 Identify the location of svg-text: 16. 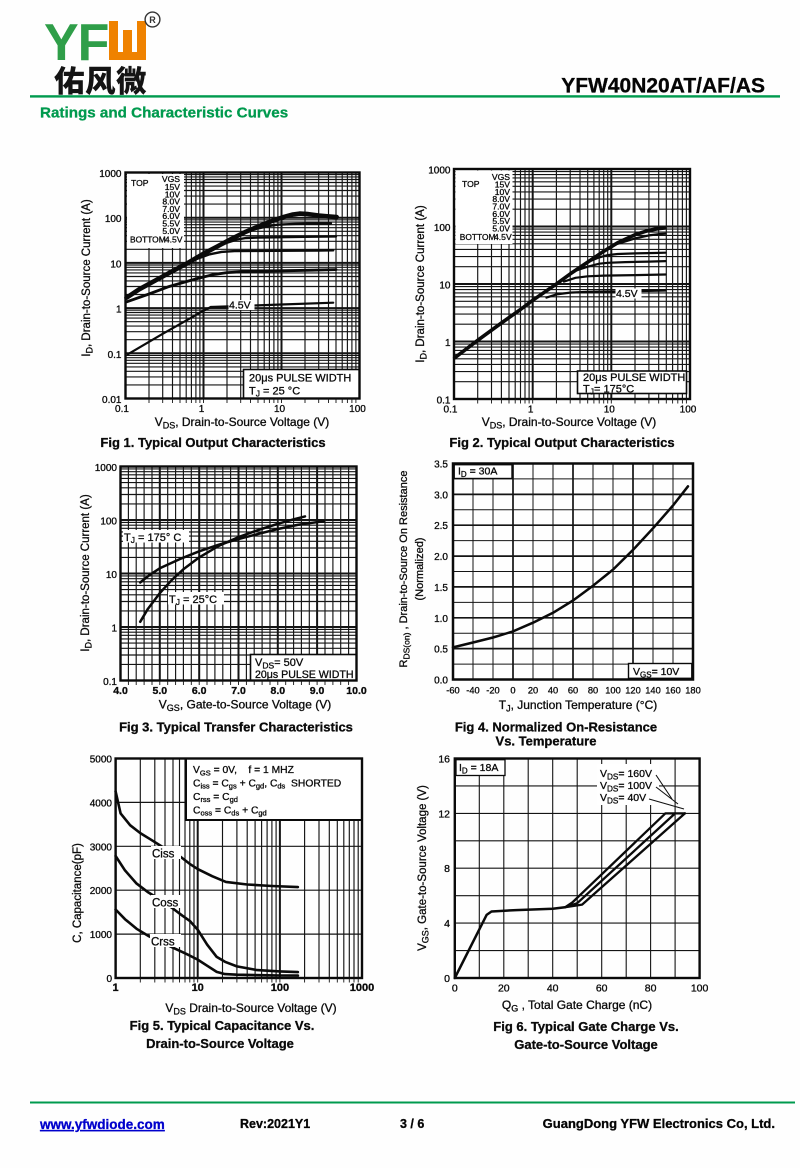
(444, 760).